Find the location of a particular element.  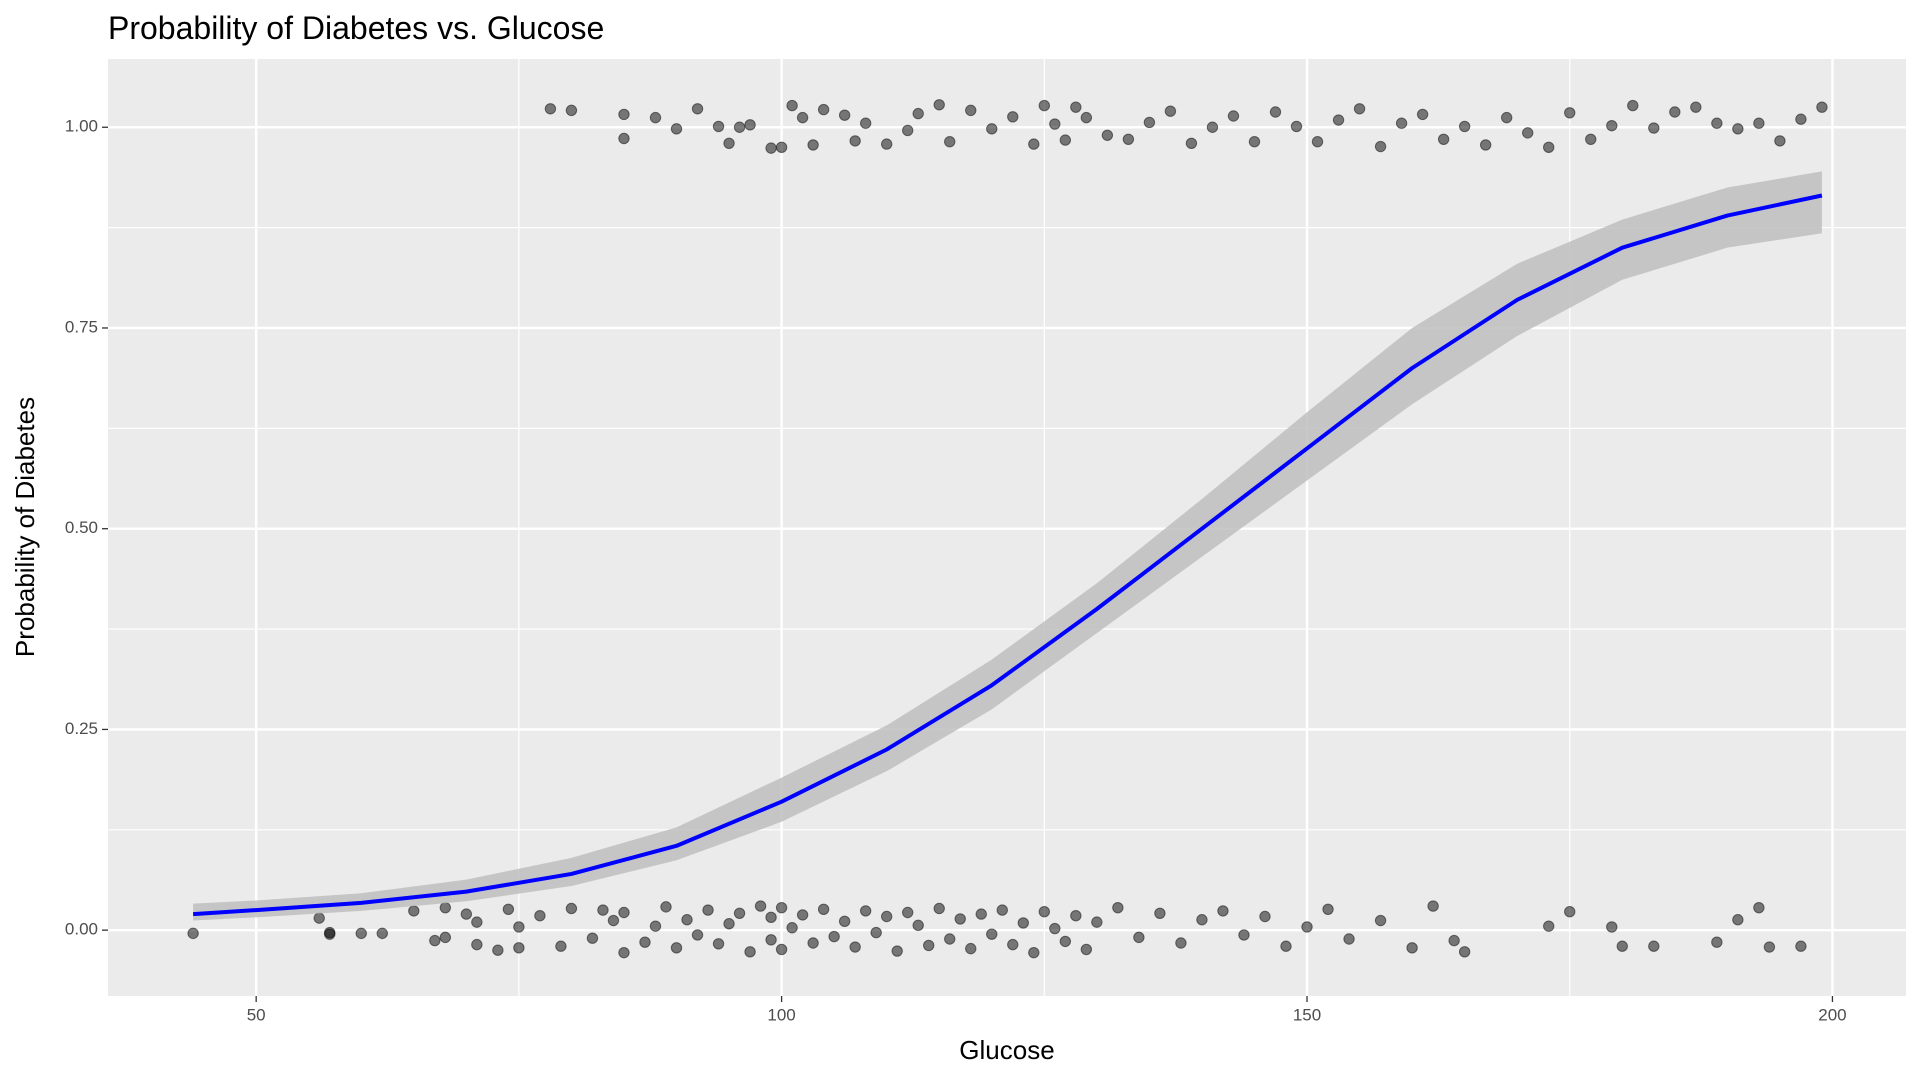

x-tick-label: 50 is located at coordinates (256, 1014).